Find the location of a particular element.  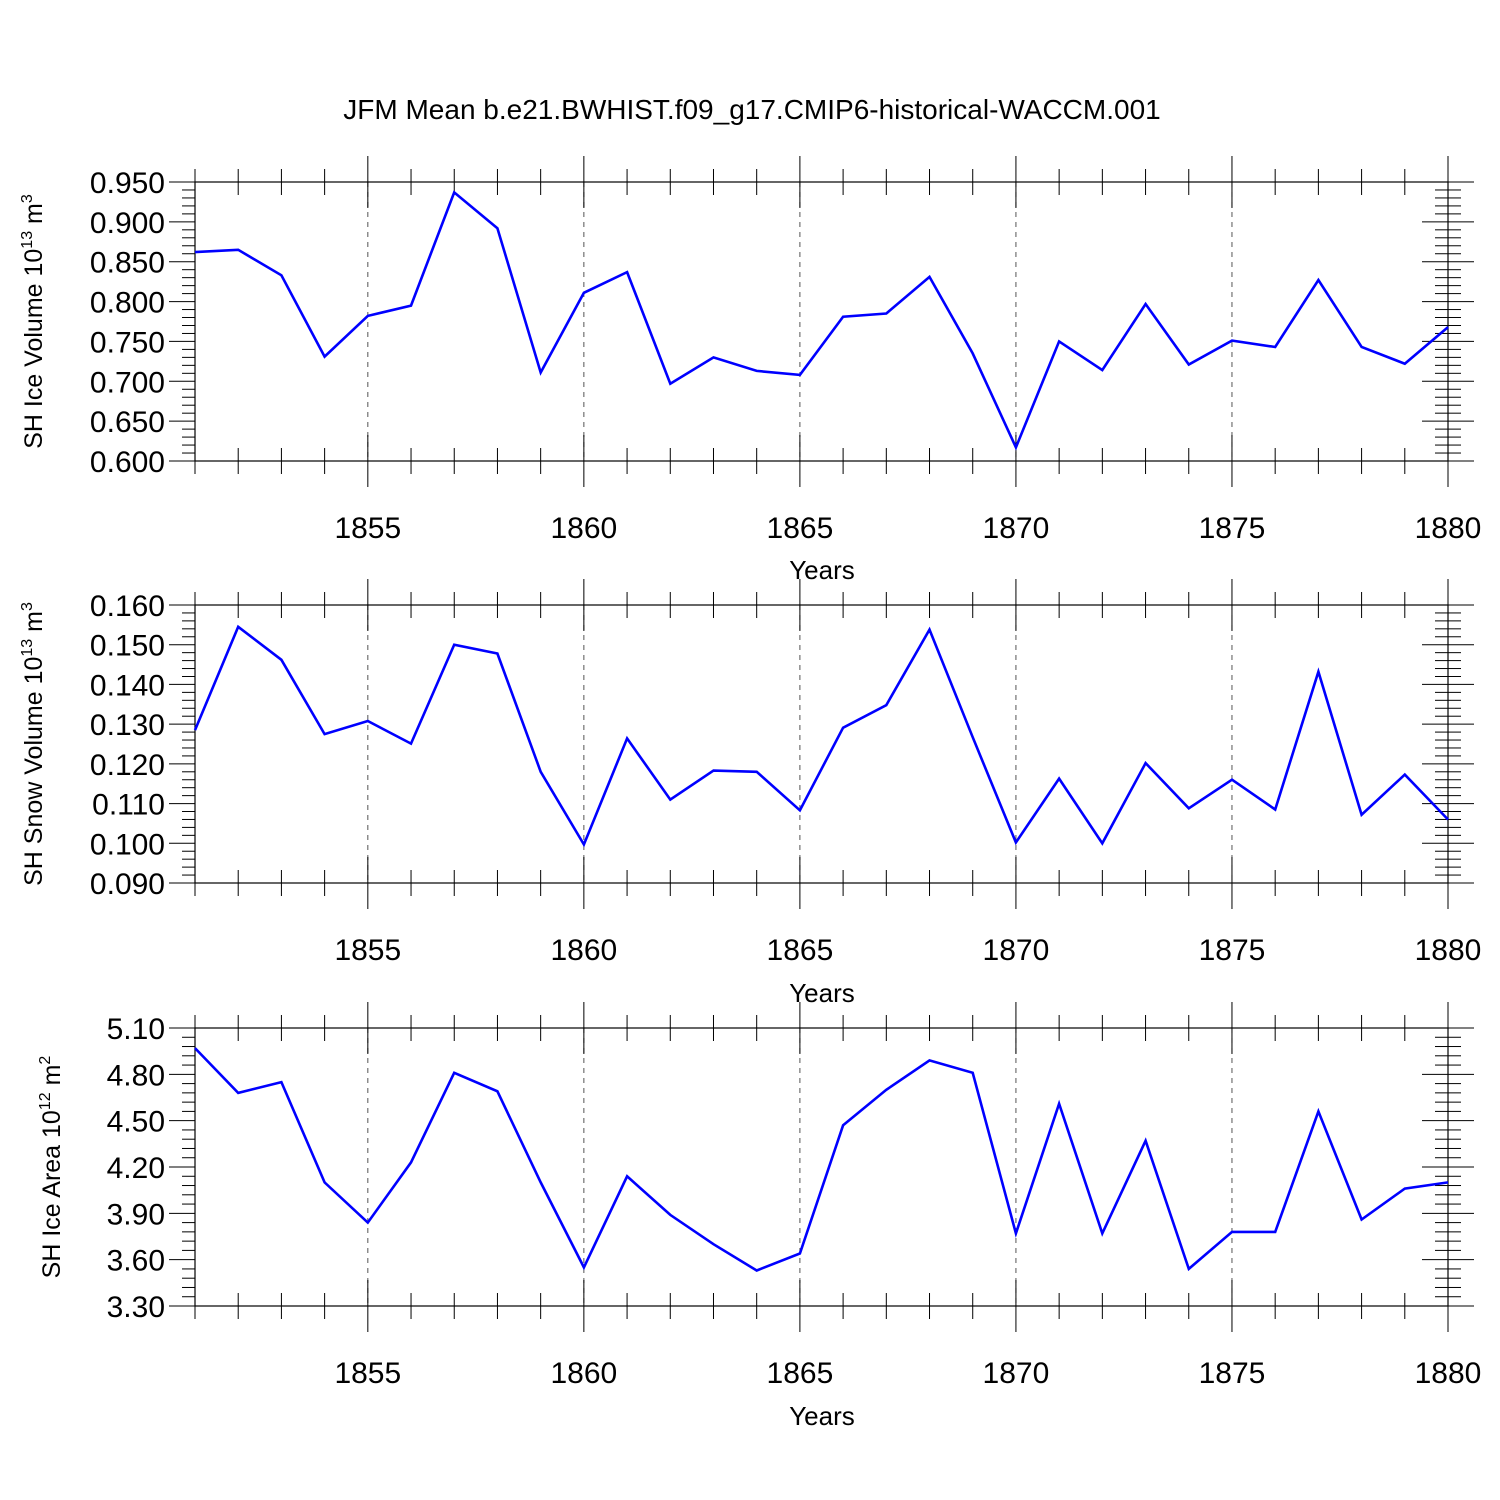

y-axis-label: SH Ice Area 1012 m2 is located at coordinates (51, 1167).